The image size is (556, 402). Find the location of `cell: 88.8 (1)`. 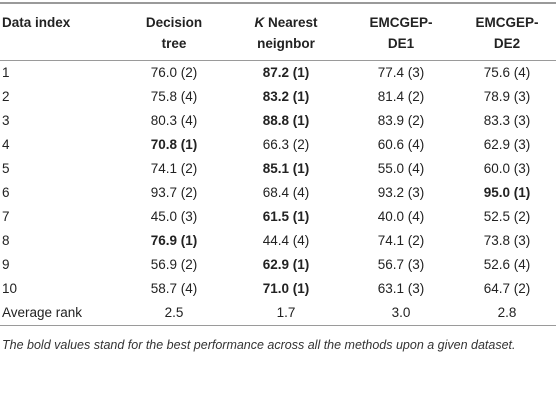

cell: 88.8 (1) is located at coordinates (286, 120).